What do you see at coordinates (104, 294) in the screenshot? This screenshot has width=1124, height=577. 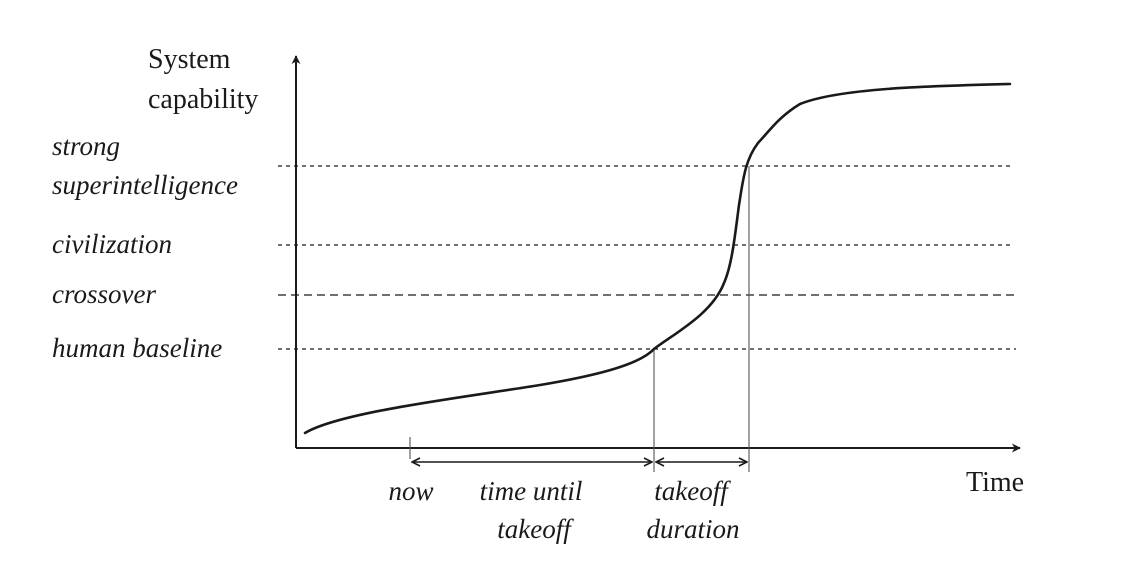 I see `level-label-crossover: crossover` at bounding box center [104, 294].